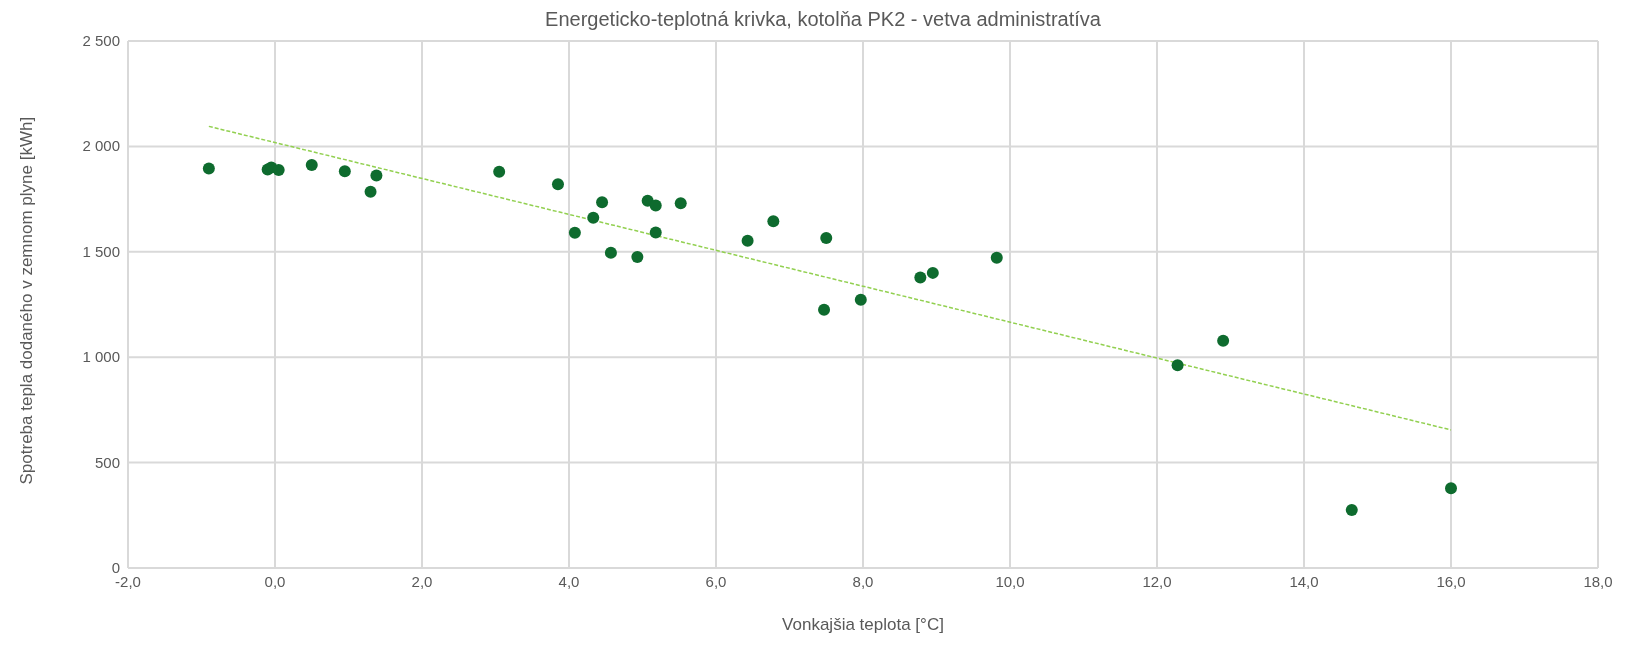 This screenshot has height=647, width=1648. I want to click on y-axis-title: Spotreba tepla dodaného v zemnom plyne [kWh], so click(27, 300).